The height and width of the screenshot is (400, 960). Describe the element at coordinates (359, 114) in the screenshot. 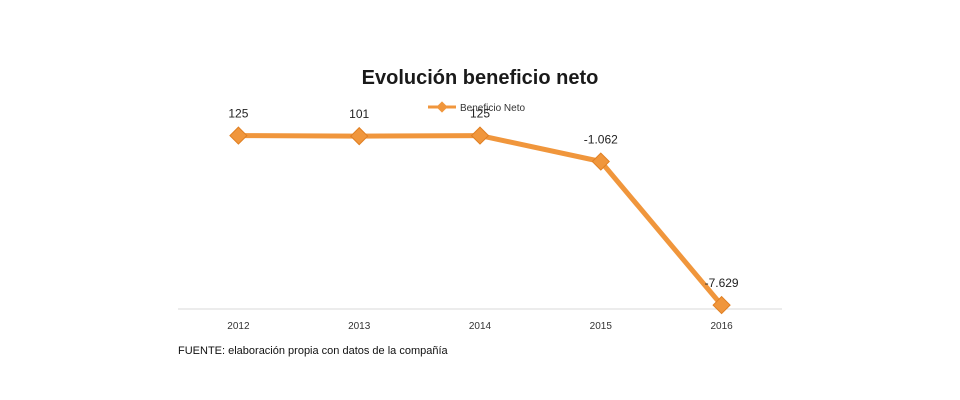

I see `data-label: 101` at that location.